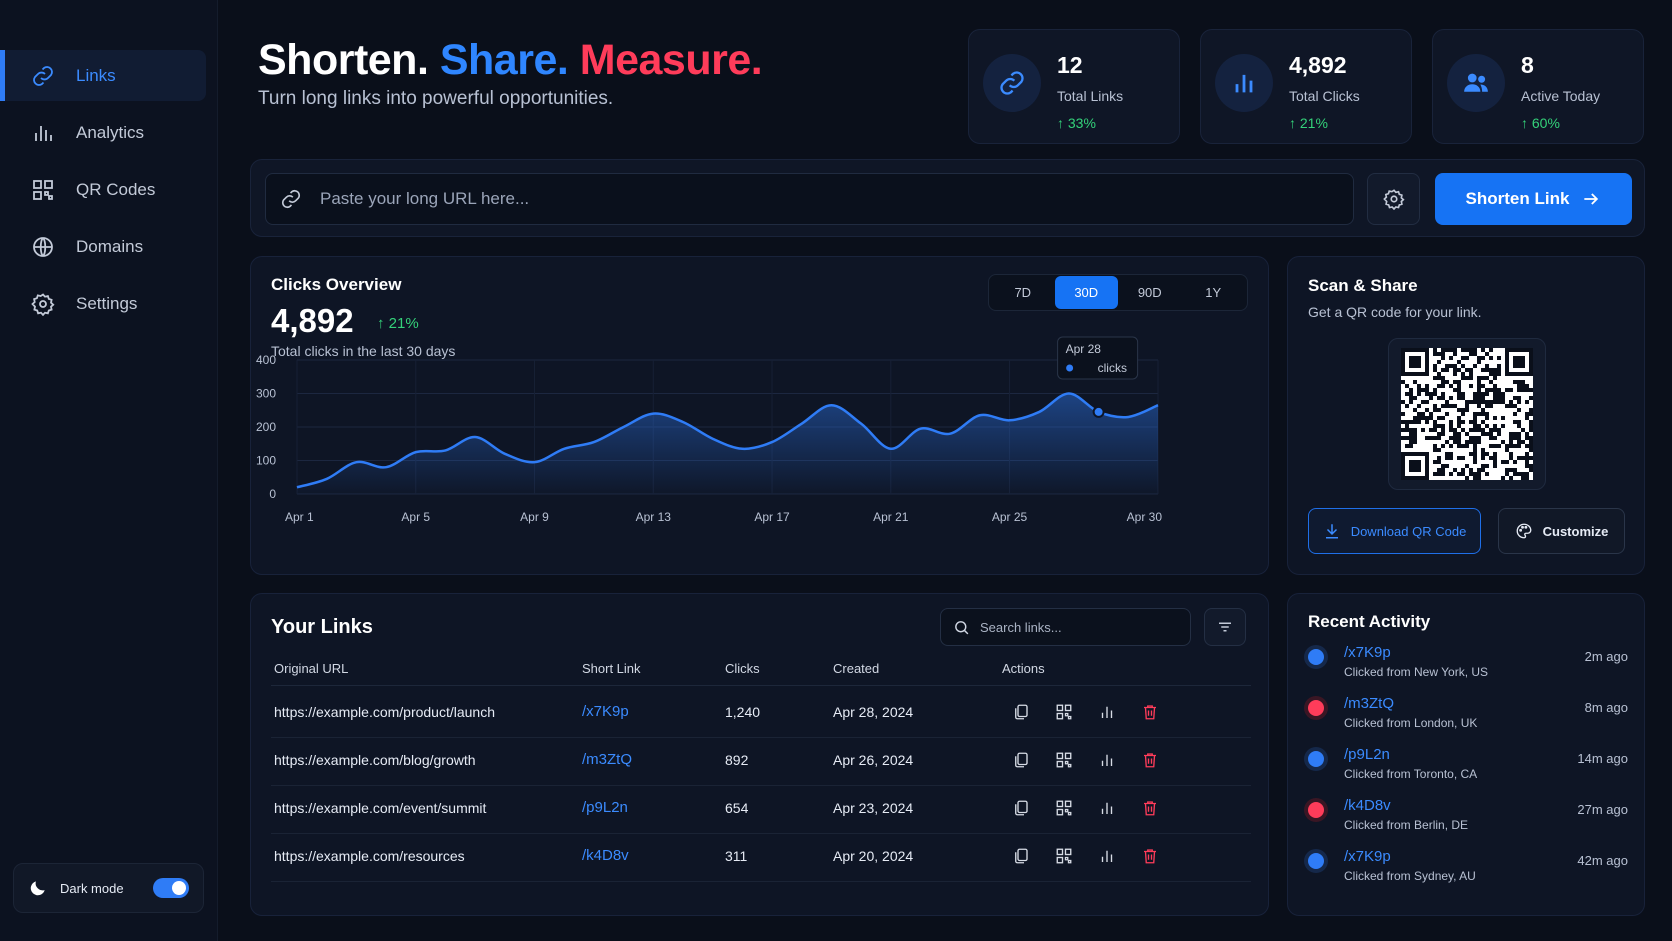 This screenshot has height=941, width=1672. Describe the element at coordinates (1393, 199) in the screenshot. I see `url-settings-button` at that location.